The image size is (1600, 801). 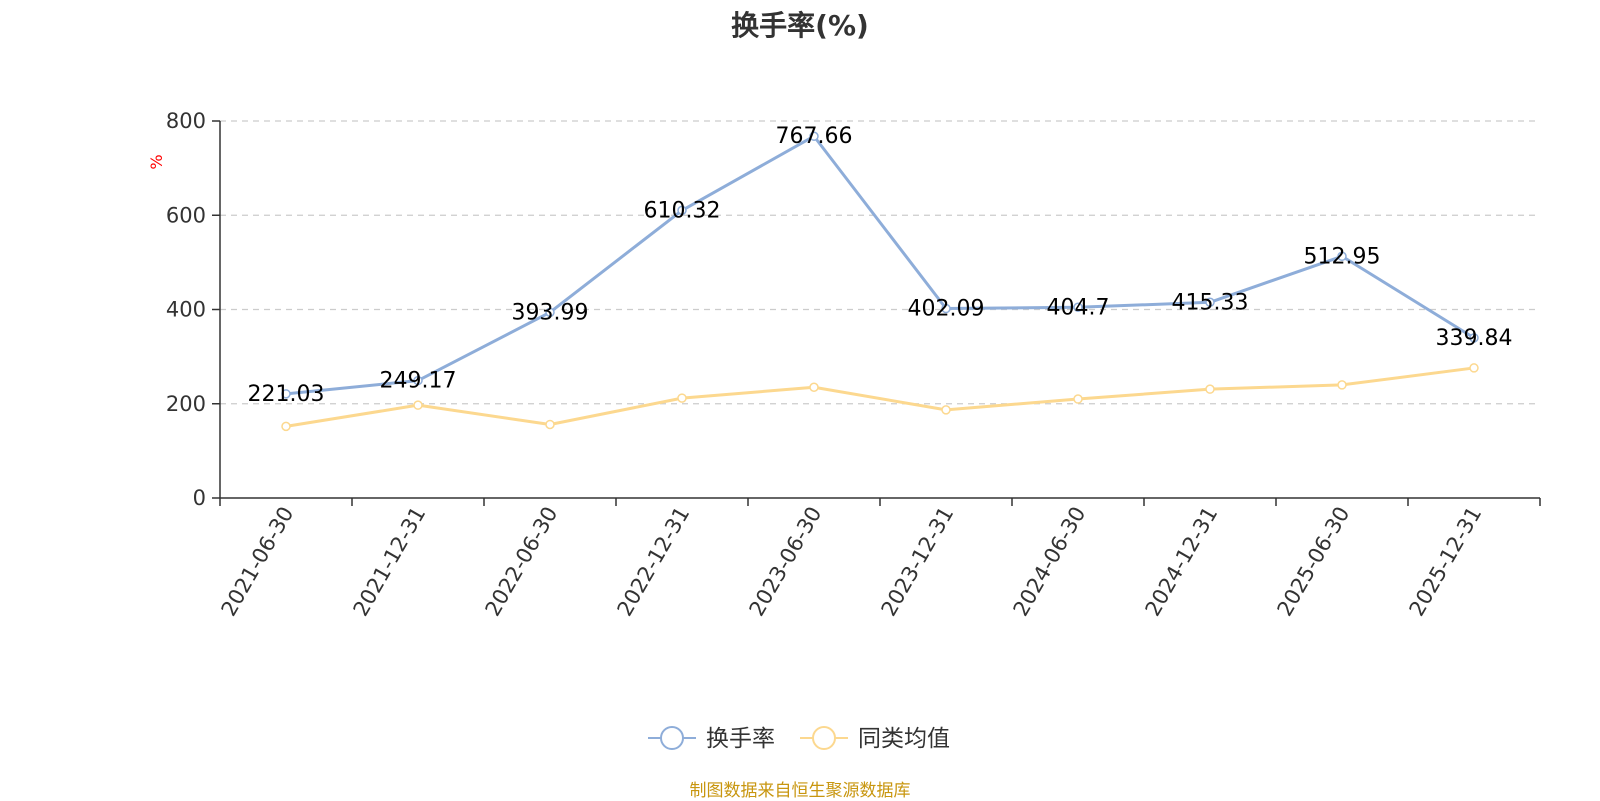 What do you see at coordinates (199, 498) in the screenshot?
I see `y-tick-label: 0` at bounding box center [199, 498].